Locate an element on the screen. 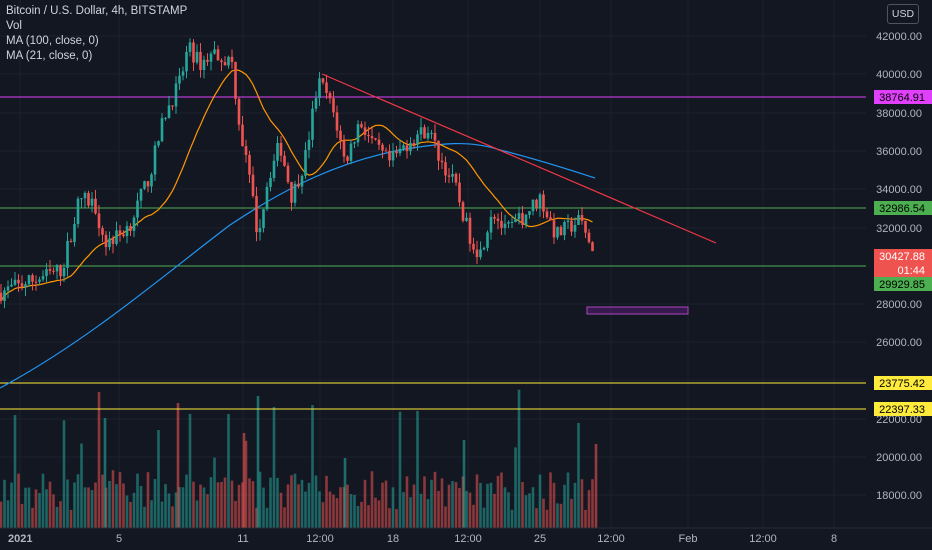 The width and height of the screenshot is (932, 550). currency-button: USD is located at coordinates (903, 14).